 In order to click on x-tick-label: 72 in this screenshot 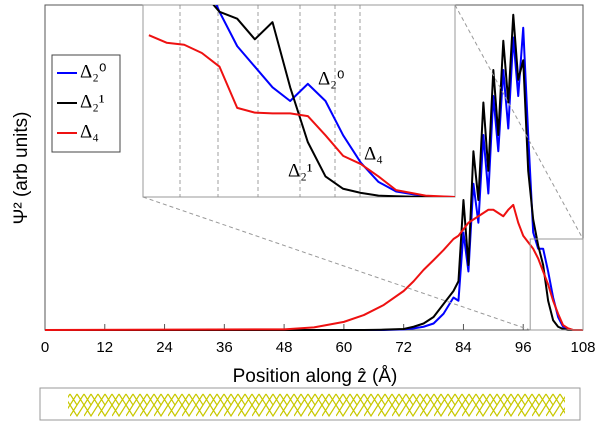, I will do `click(403, 347)`.